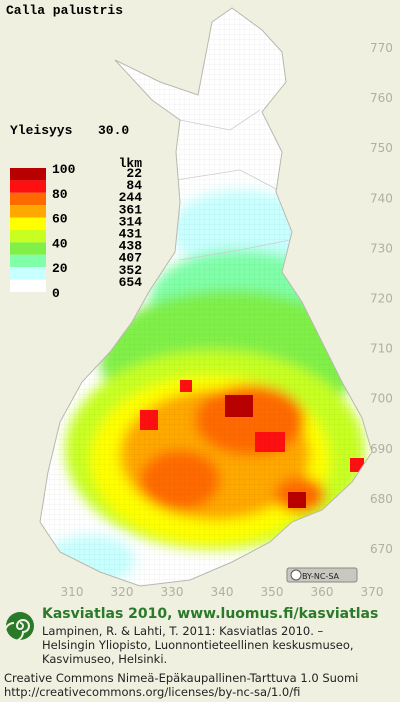 Image resolution: width=400 pixels, height=702 pixels. Describe the element at coordinates (41, 130) in the screenshot. I see `frequency-label: Yleisyys` at that location.